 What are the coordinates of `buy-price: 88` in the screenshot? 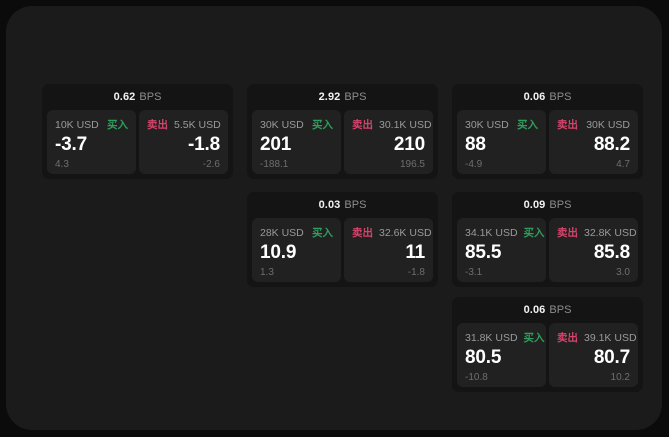 It's located at (475, 144).